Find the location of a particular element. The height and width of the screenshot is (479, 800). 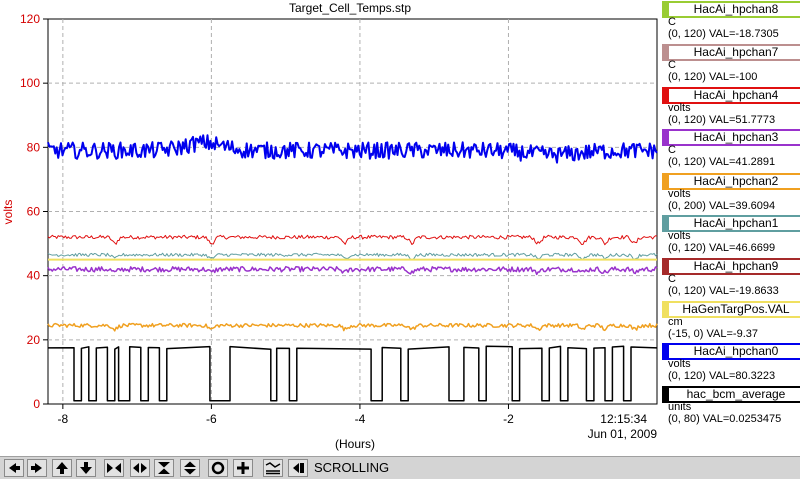

series-line-HacAi_hpchan1 is located at coordinates (352, 256).